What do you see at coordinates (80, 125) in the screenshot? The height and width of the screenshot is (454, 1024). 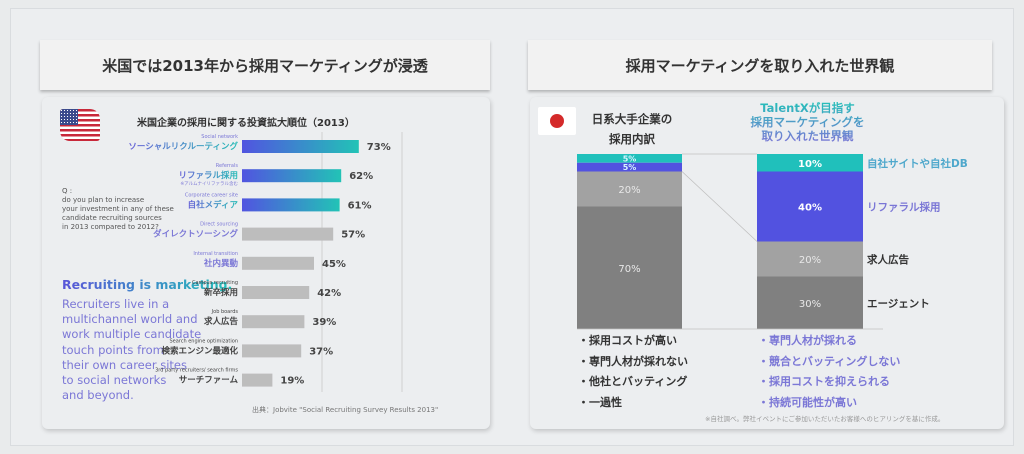 I see `us-flag-icon` at bounding box center [80, 125].